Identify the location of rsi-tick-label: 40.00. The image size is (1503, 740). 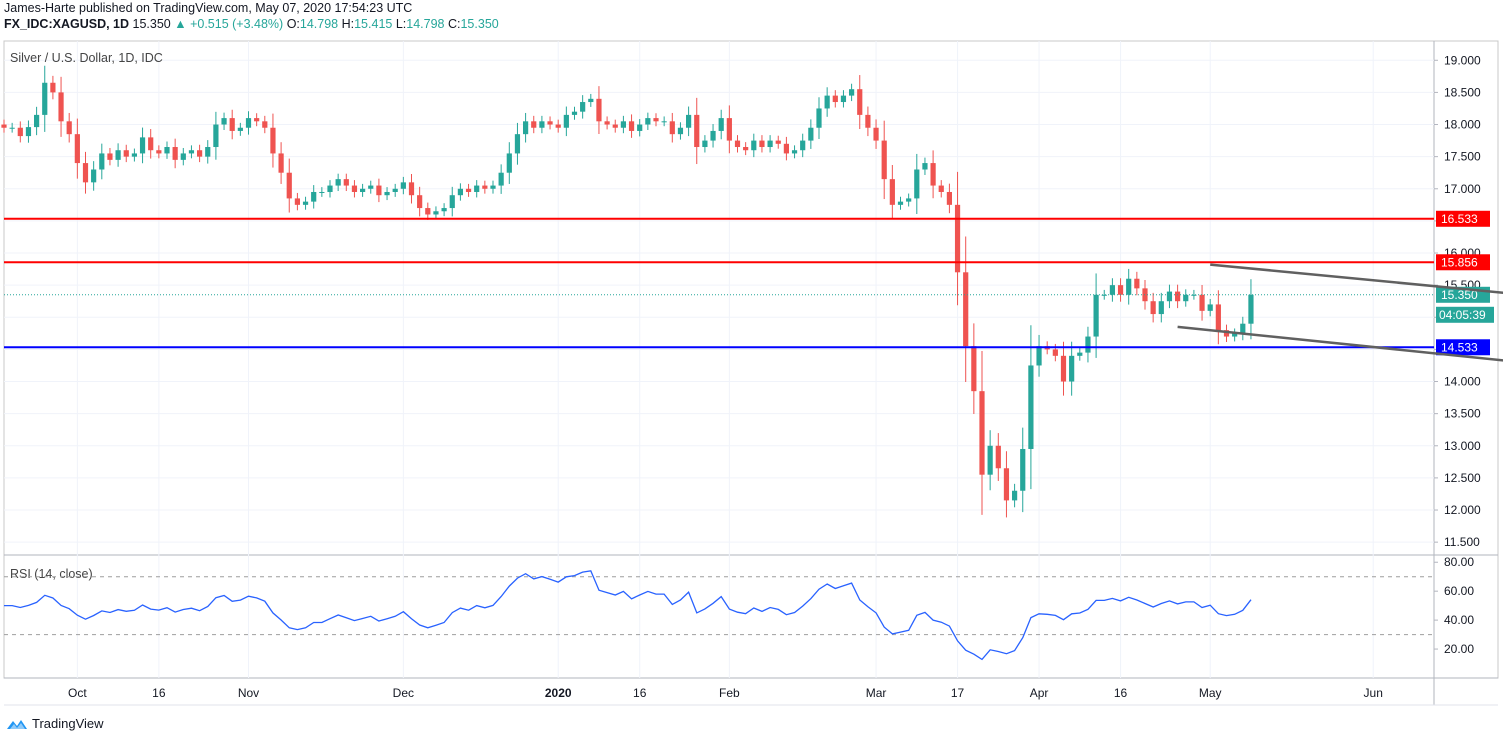
(1459, 620).